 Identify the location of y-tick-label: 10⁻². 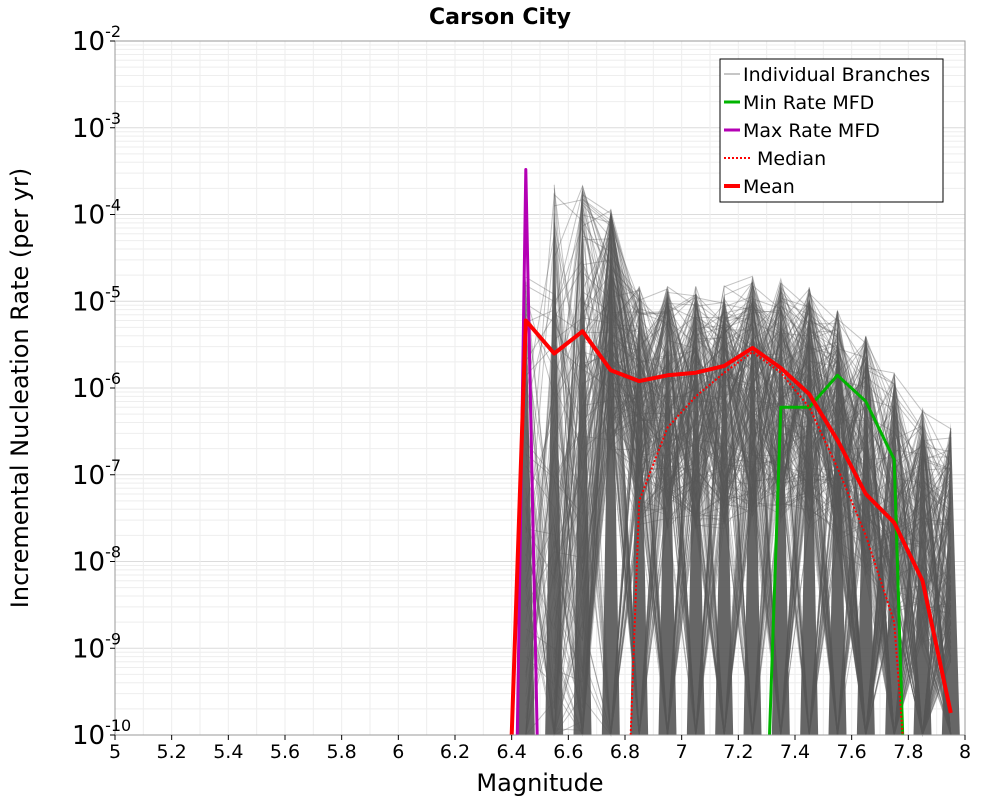
(96, 39).